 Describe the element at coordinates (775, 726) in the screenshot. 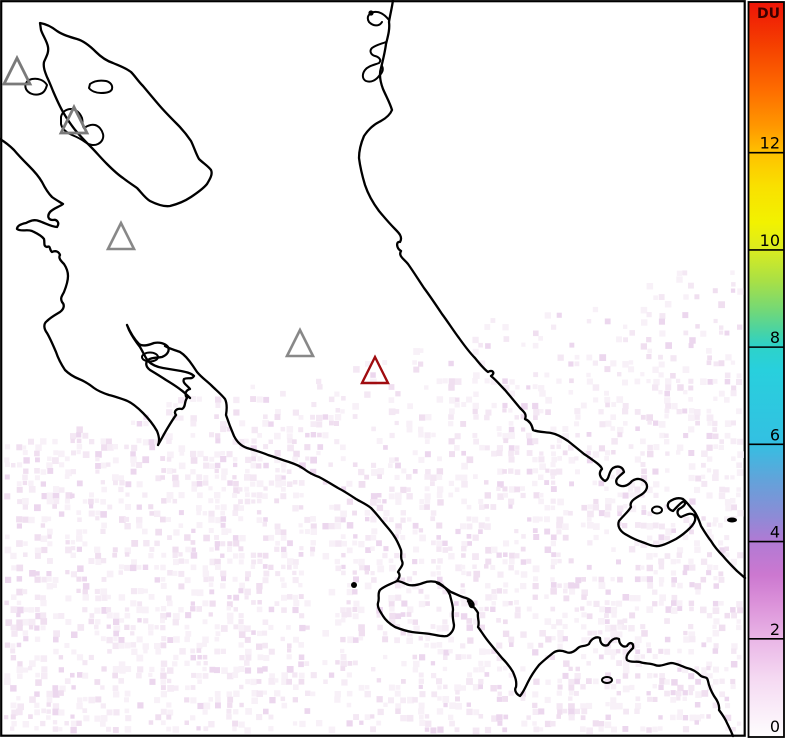

I see `colorbar-tick-label: 0` at that location.